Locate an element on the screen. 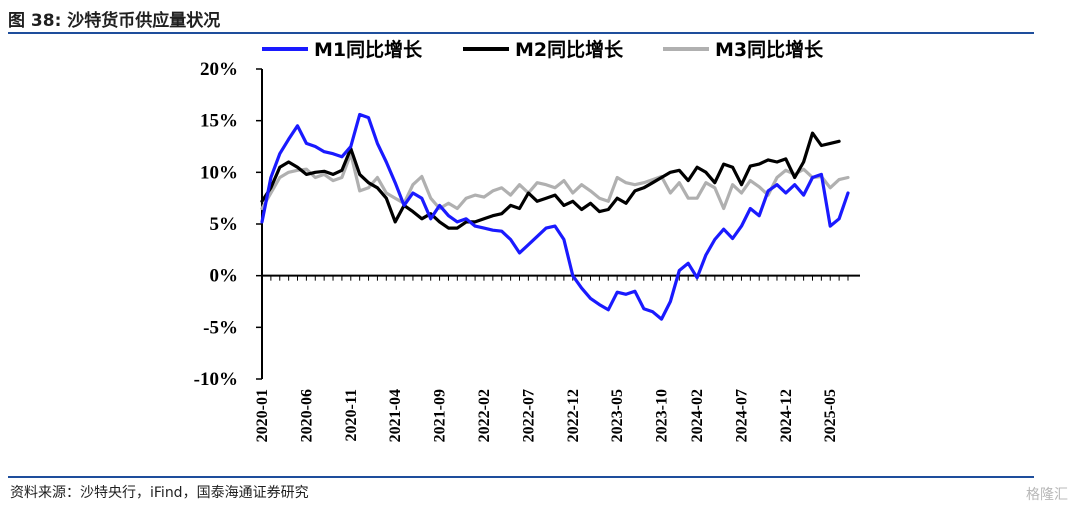  watermark-text: 格隆汇 is located at coordinates (1047, 495).